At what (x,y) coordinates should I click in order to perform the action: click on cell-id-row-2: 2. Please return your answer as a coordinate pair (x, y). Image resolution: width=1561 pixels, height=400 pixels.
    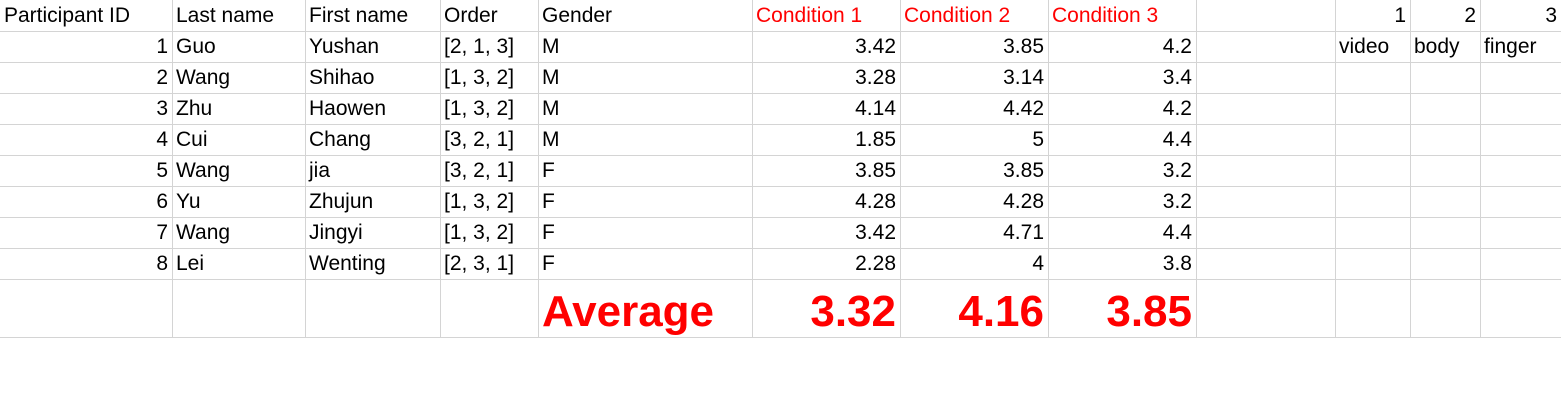
    Looking at the image, I should click on (162, 77).